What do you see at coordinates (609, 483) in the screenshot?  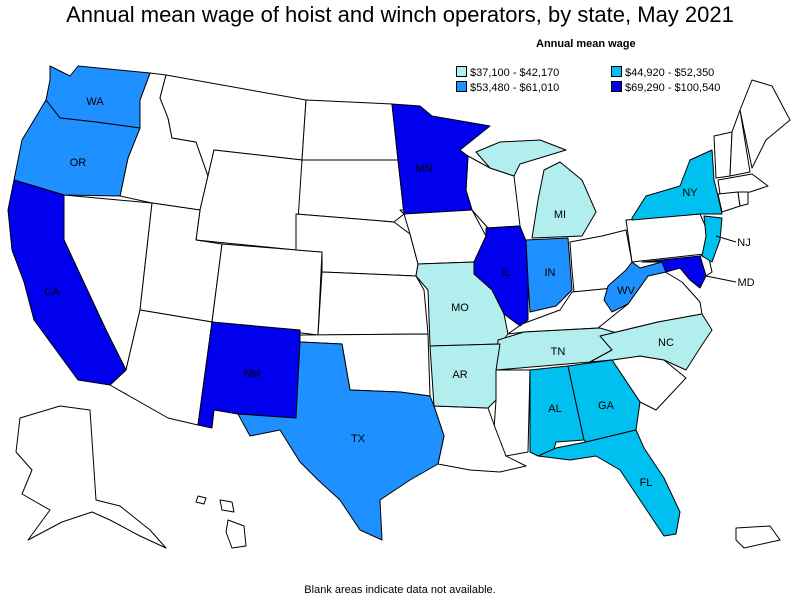 I see `state-FL` at bounding box center [609, 483].